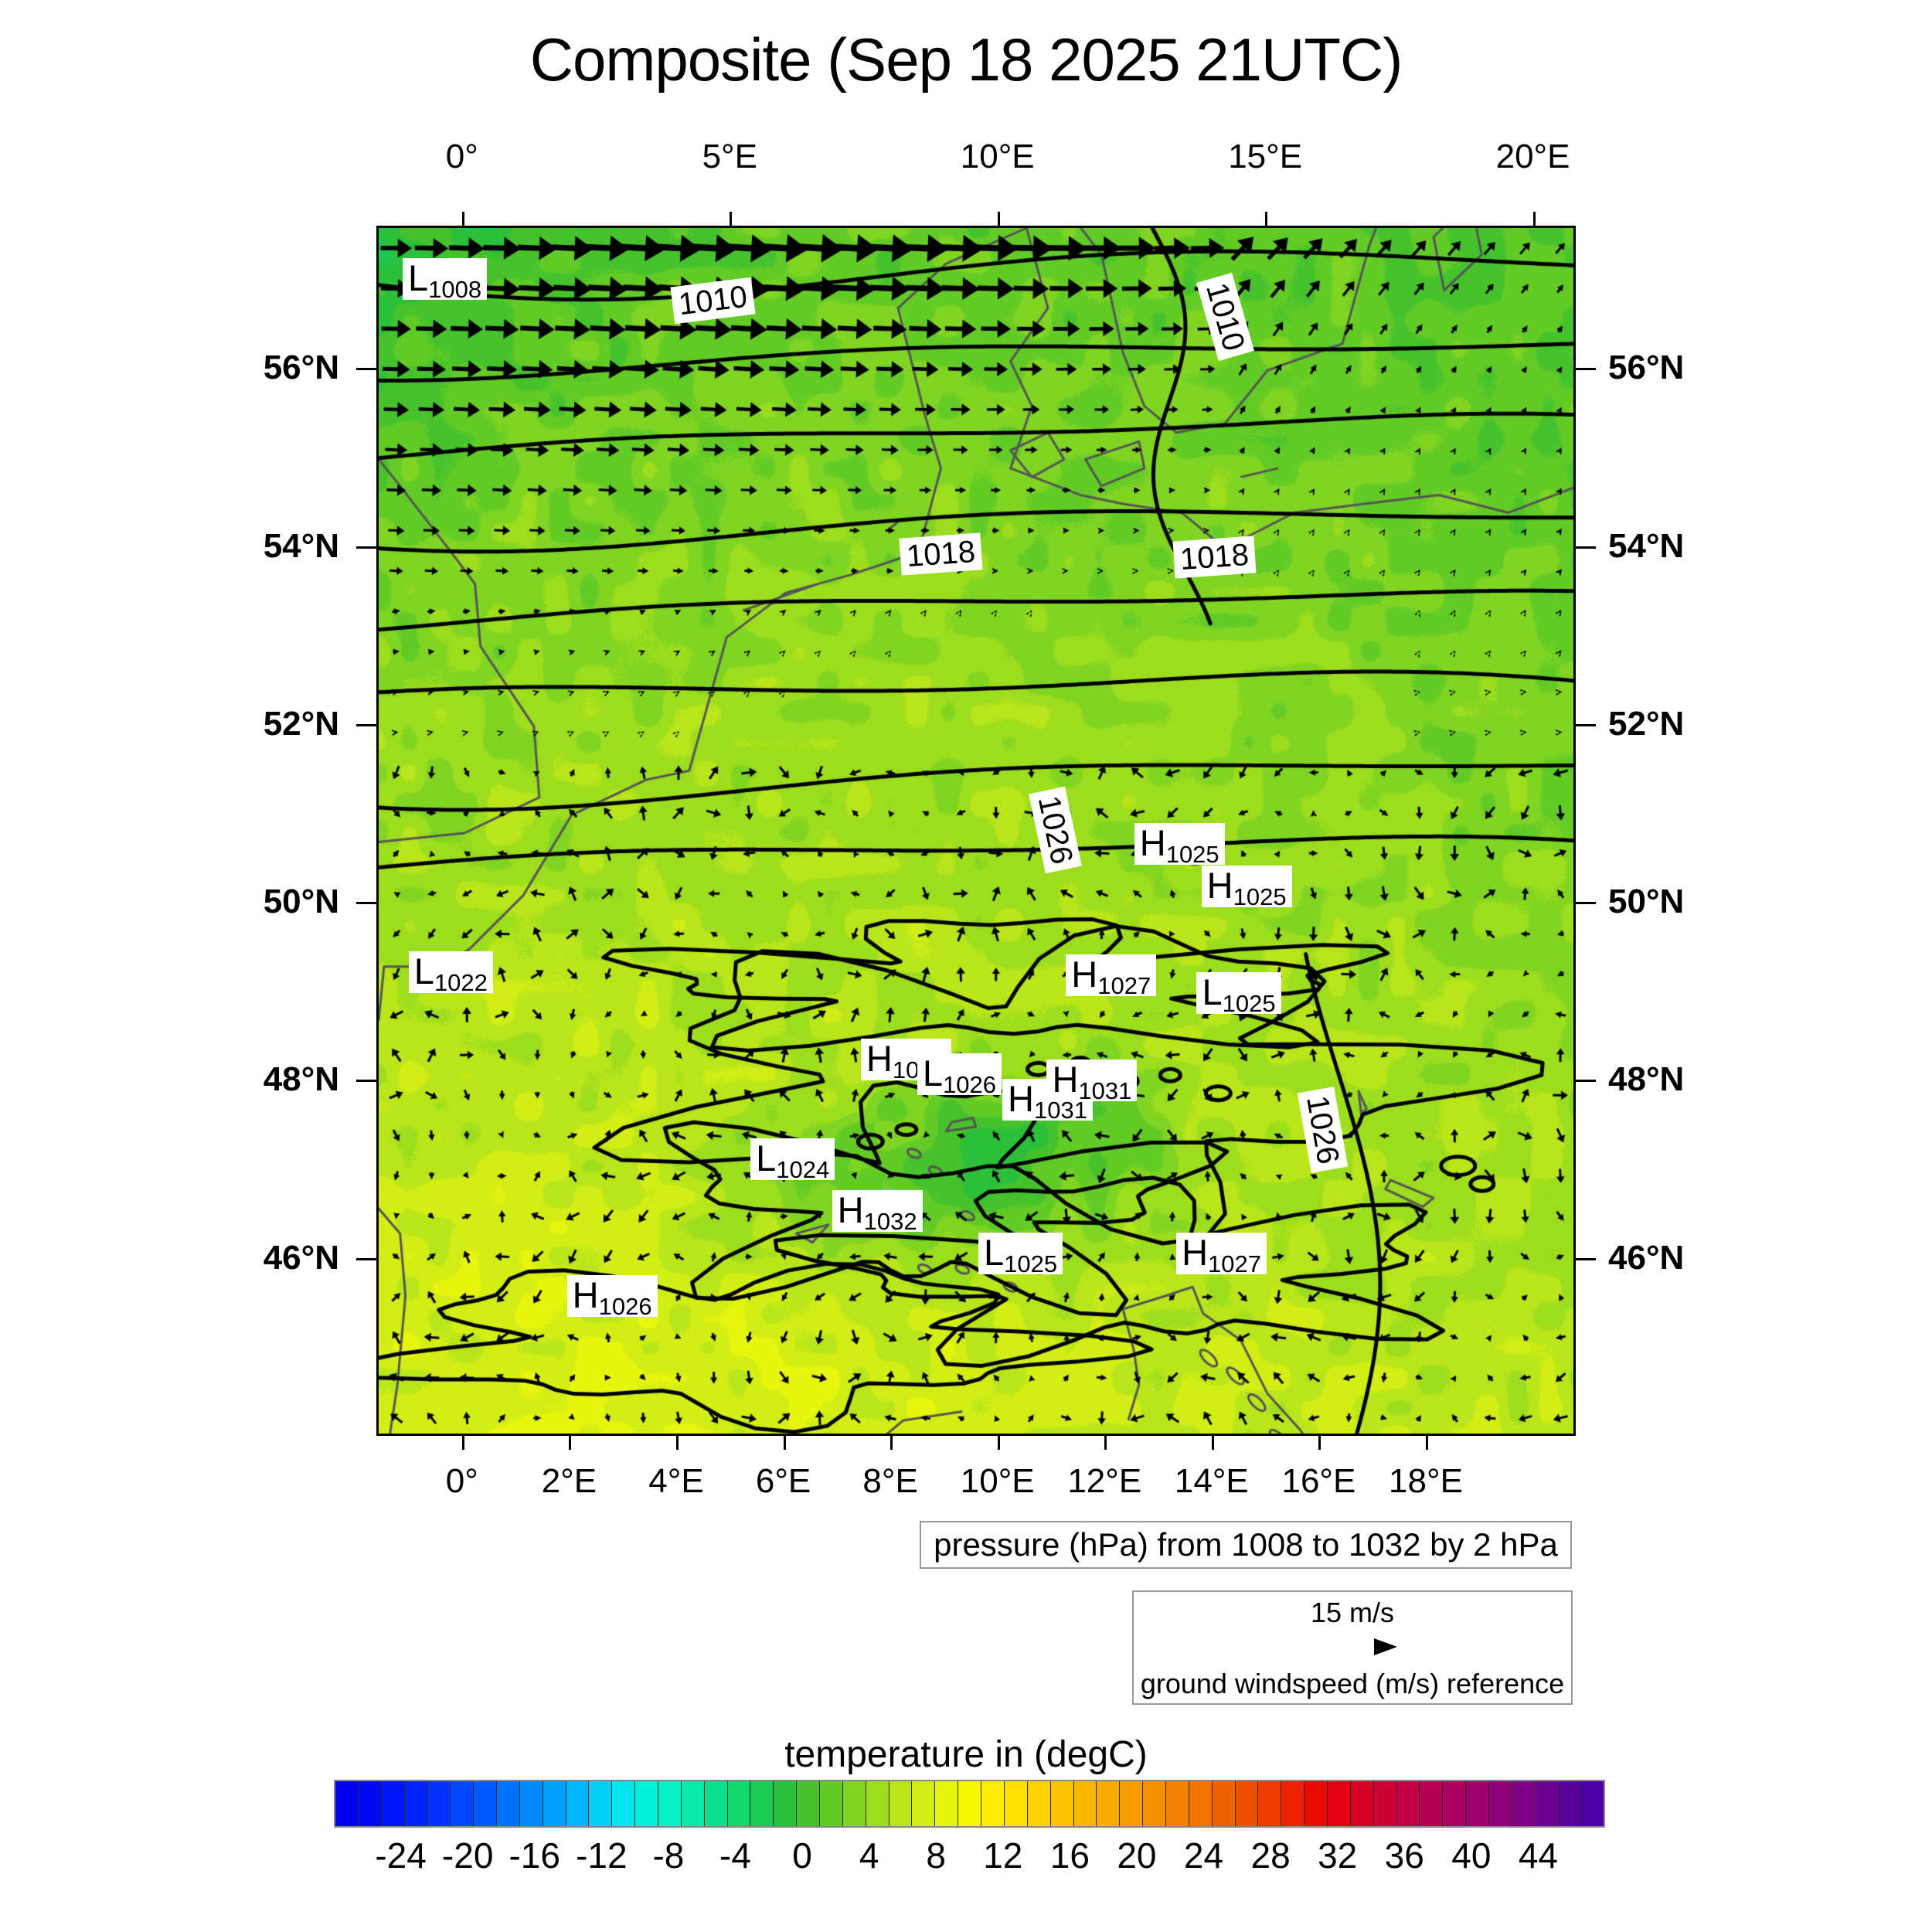  What do you see at coordinates (461, 983) in the screenshot?
I see `pressure-center-value: 1022` at bounding box center [461, 983].